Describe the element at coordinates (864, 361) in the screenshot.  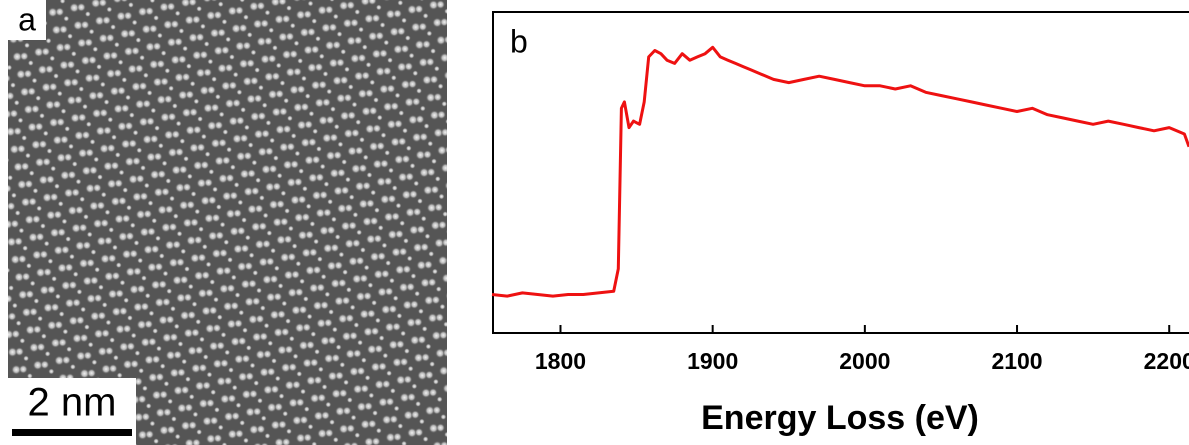
I see `x-tick-label: 2000` at that location.